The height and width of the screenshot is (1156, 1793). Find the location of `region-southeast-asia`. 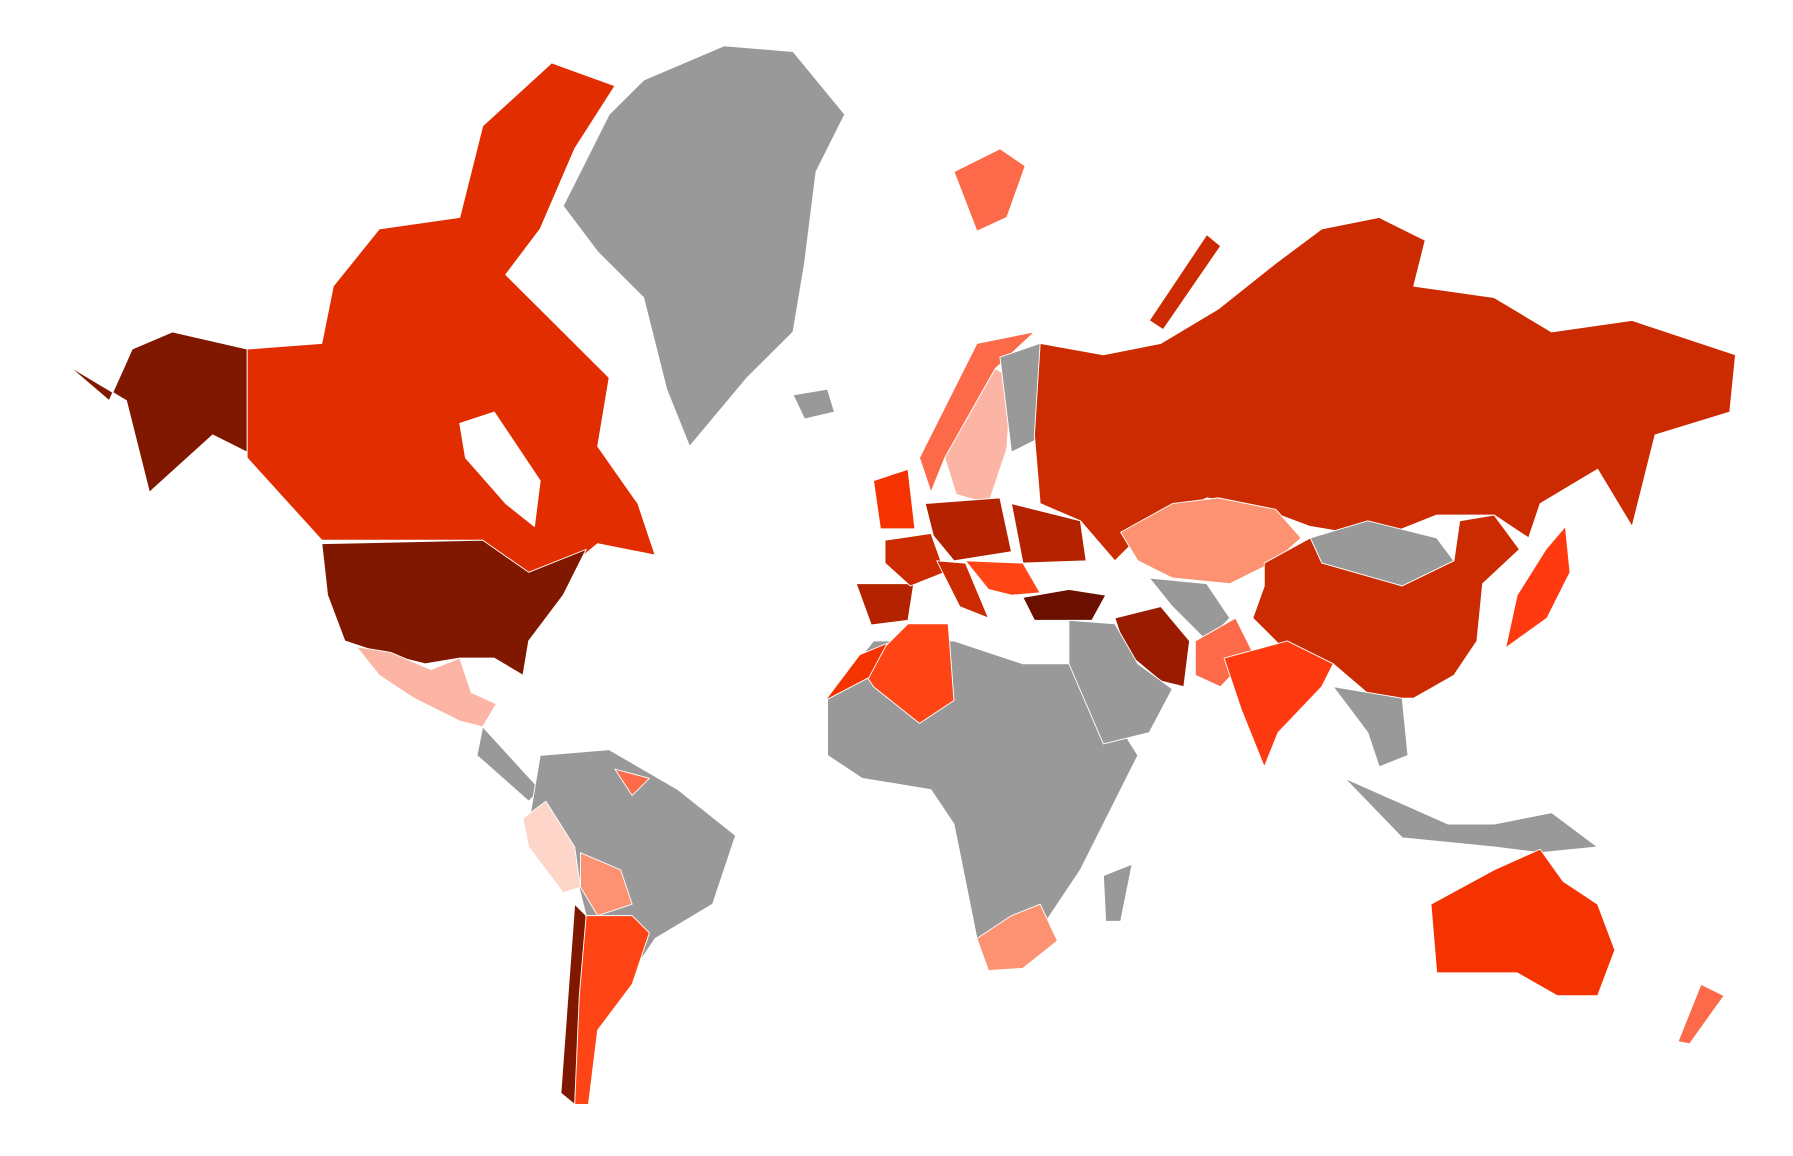

region-southeast-asia is located at coordinates (1370, 727).